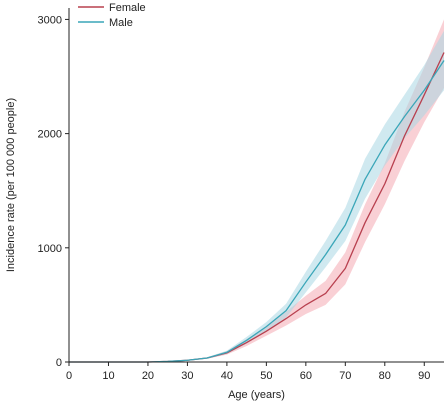 The width and height of the screenshot is (448, 407). What do you see at coordinates (50, 20) in the screenshot?
I see `y-tick-label: 3000` at bounding box center [50, 20].